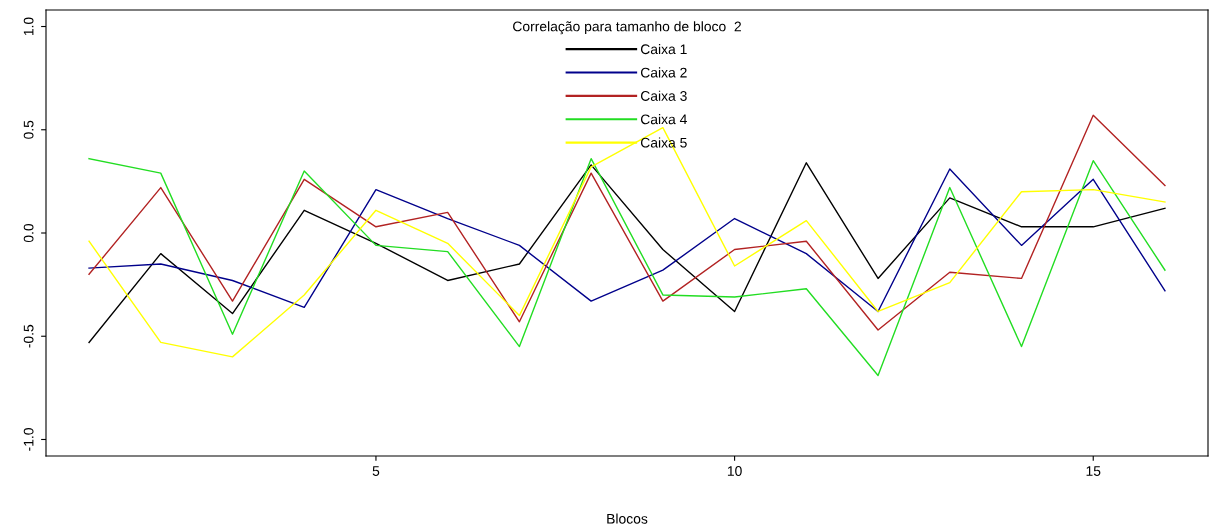 This screenshot has width=1219, height=532. Describe the element at coordinates (28, 439) in the screenshot. I see `y-tick-label: -1.0` at that location.